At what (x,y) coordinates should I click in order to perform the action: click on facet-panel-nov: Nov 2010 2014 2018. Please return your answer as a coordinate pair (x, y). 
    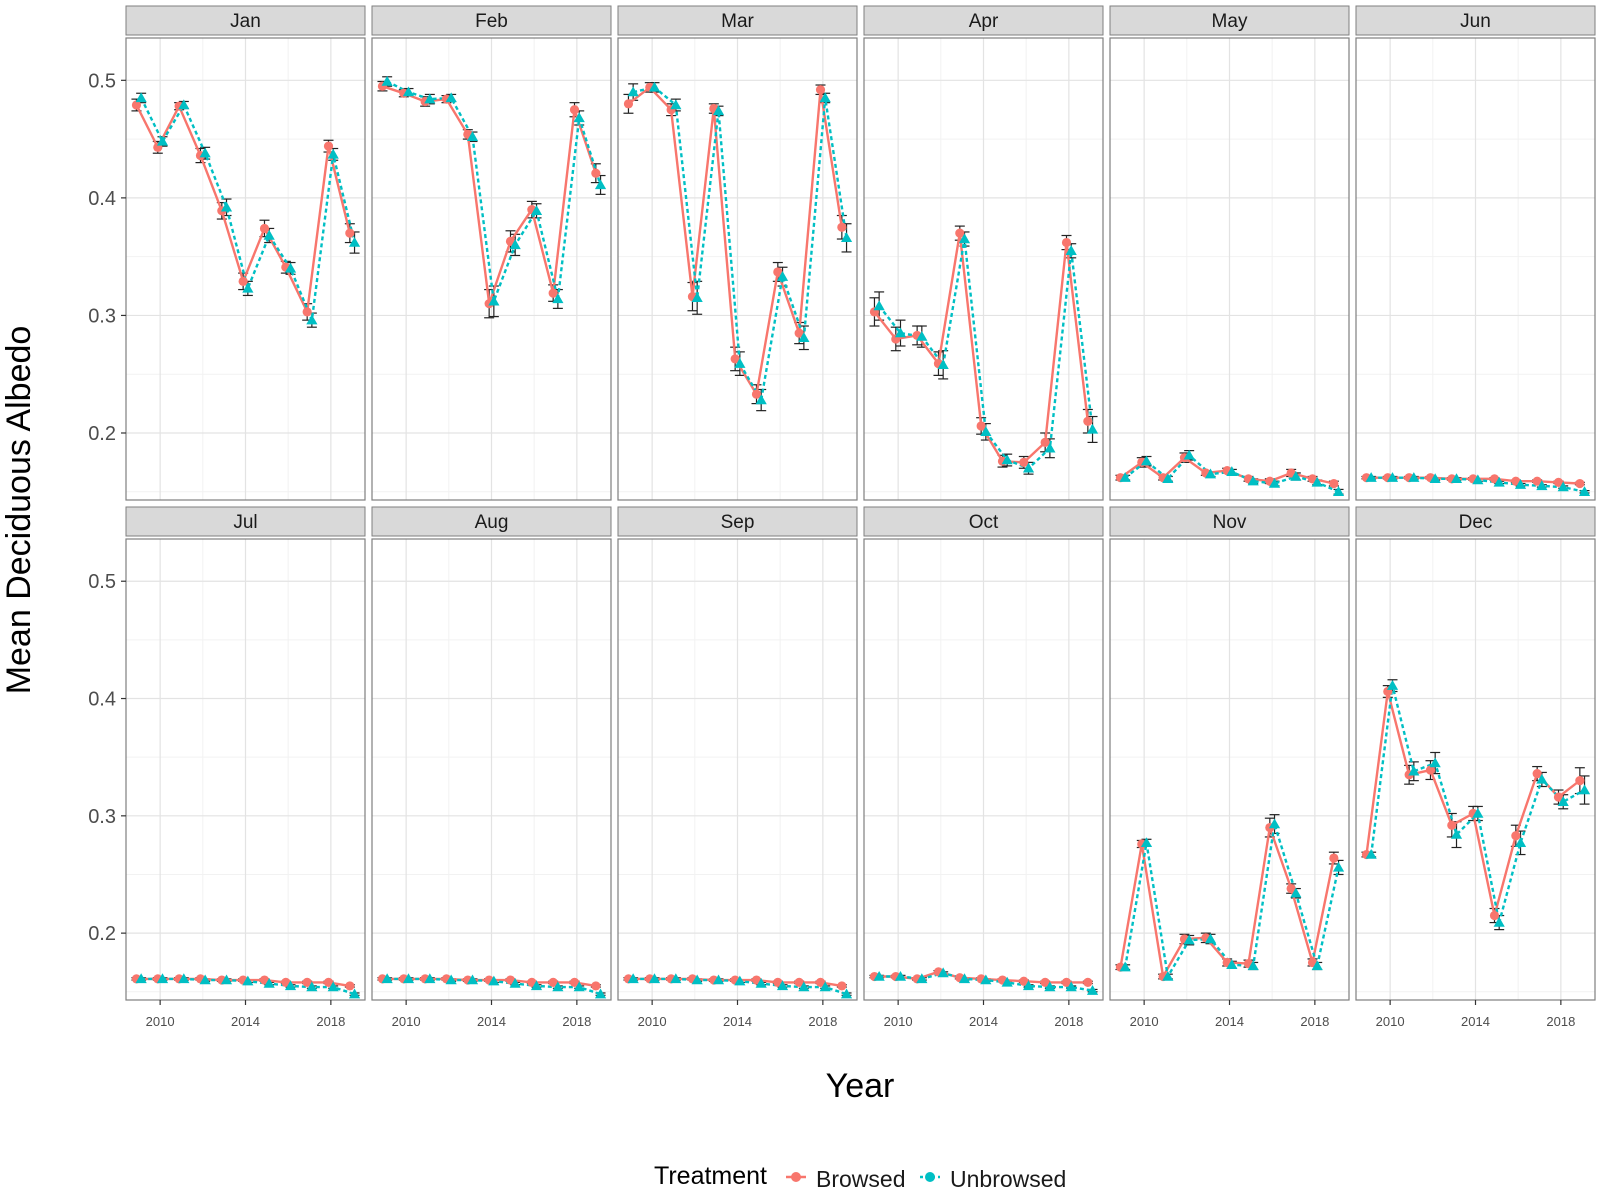
    Looking at the image, I should click on (1229, 767).